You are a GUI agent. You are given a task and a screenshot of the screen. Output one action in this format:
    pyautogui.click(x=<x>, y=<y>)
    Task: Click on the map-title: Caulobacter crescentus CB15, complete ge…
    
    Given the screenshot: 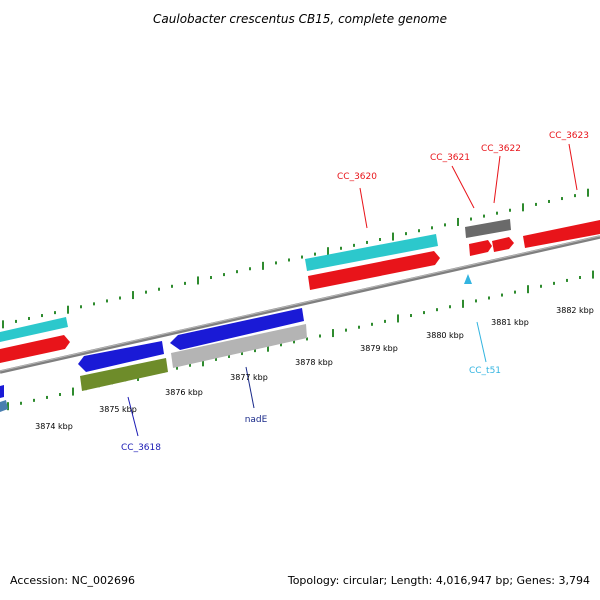 What is the action you would take?
    pyautogui.click(x=300, y=19)
    